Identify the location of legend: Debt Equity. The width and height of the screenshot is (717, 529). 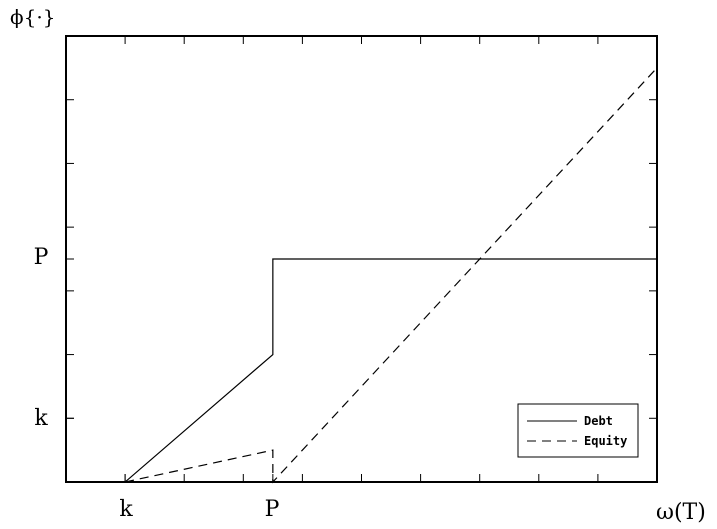
(578, 430).